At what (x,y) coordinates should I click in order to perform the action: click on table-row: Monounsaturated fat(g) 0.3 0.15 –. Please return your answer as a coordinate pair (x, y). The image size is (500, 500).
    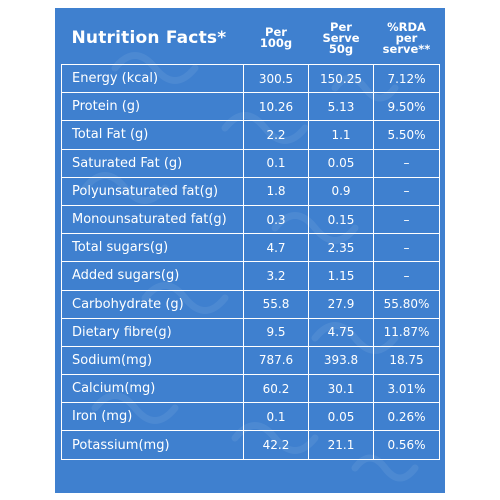
    Looking at the image, I should click on (250, 219).